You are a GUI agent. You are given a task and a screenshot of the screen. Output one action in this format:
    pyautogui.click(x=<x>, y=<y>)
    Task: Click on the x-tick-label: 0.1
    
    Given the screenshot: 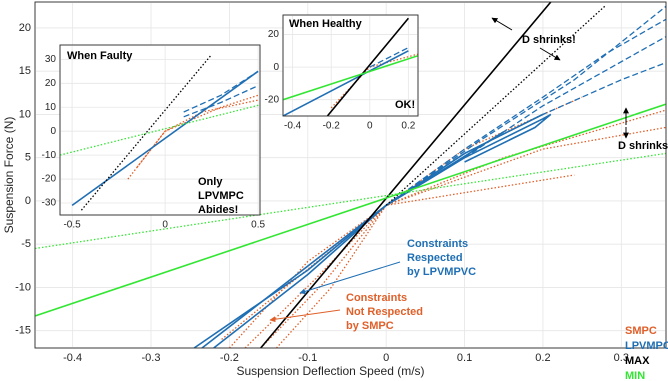 What is the action you would take?
    pyautogui.click(x=464, y=358)
    